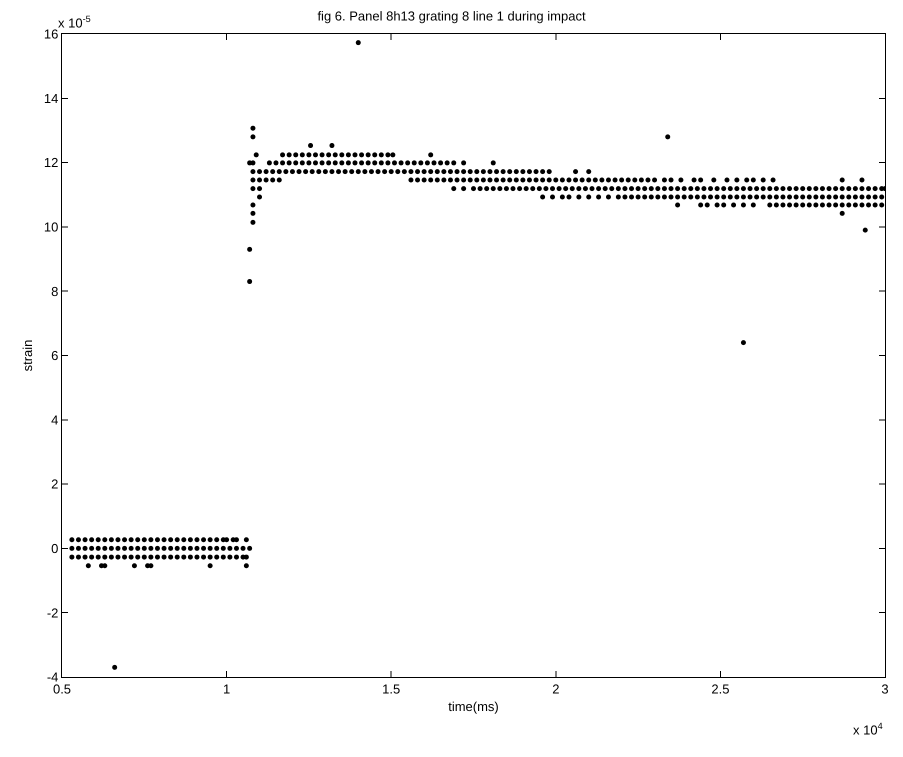 The width and height of the screenshot is (903, 757). I want to click on x-tick-label: 3, so click(885, 689).